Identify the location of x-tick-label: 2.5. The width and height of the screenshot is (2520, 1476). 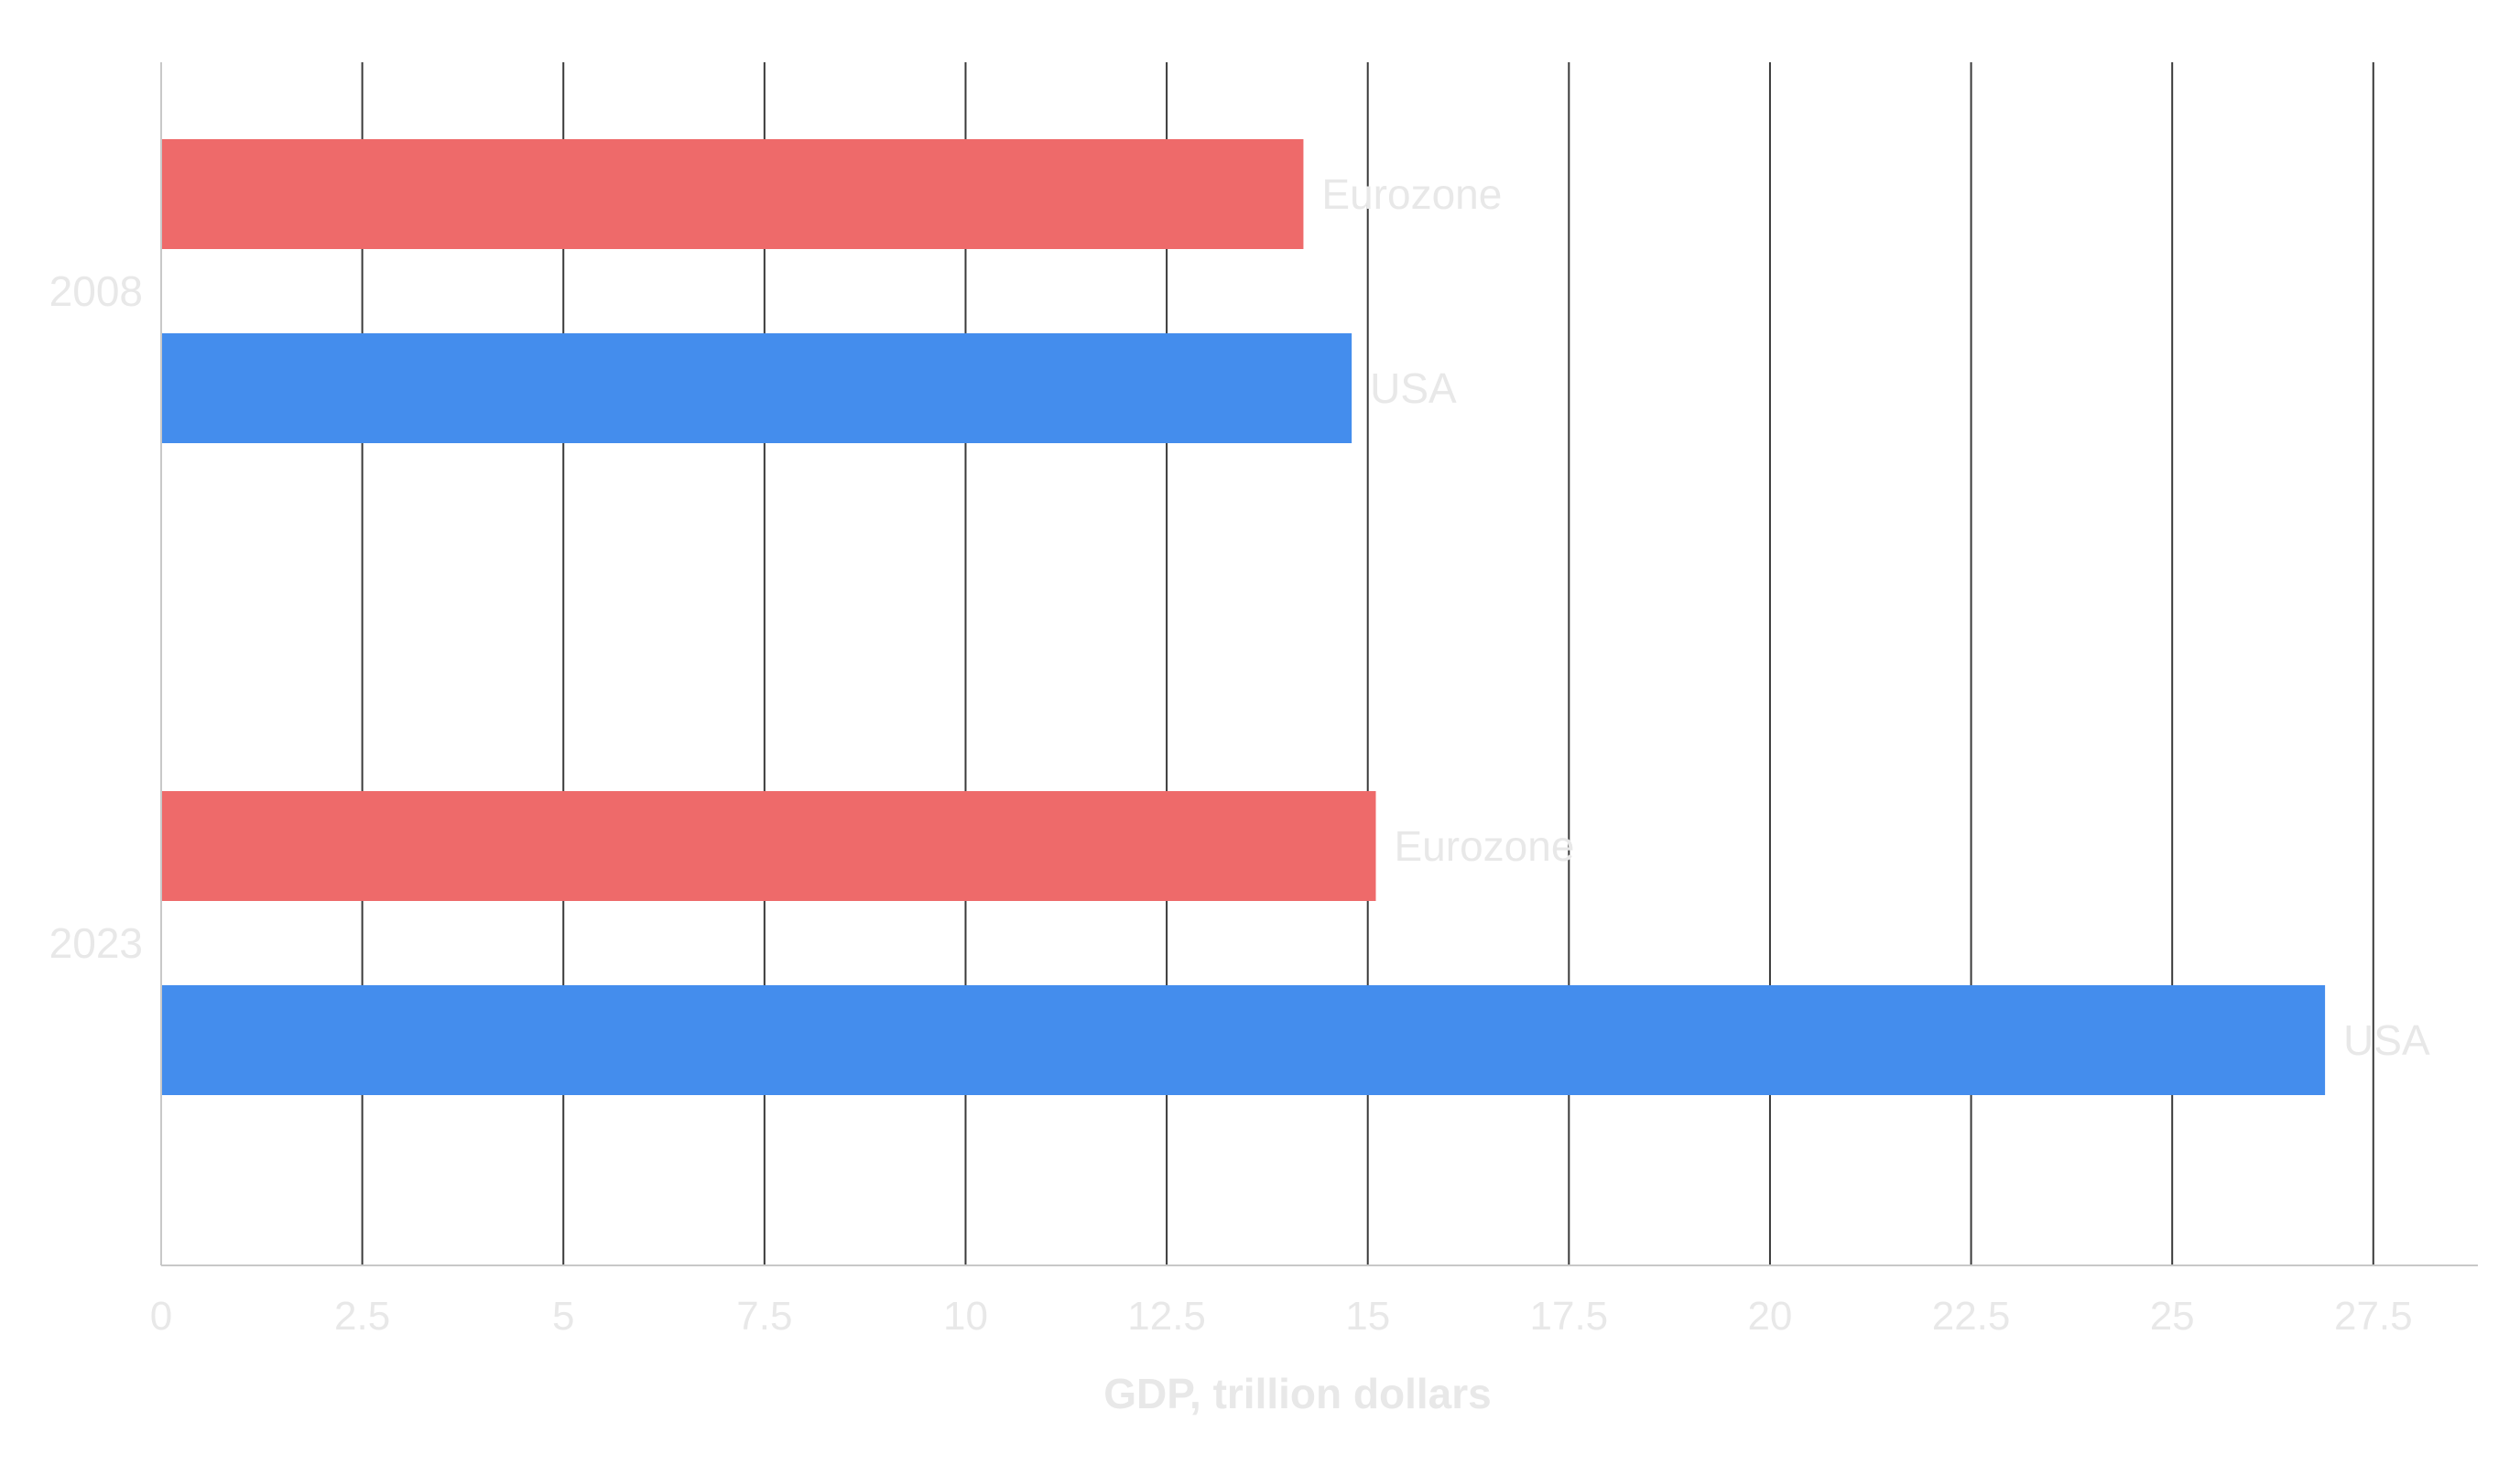
(362, 1316).